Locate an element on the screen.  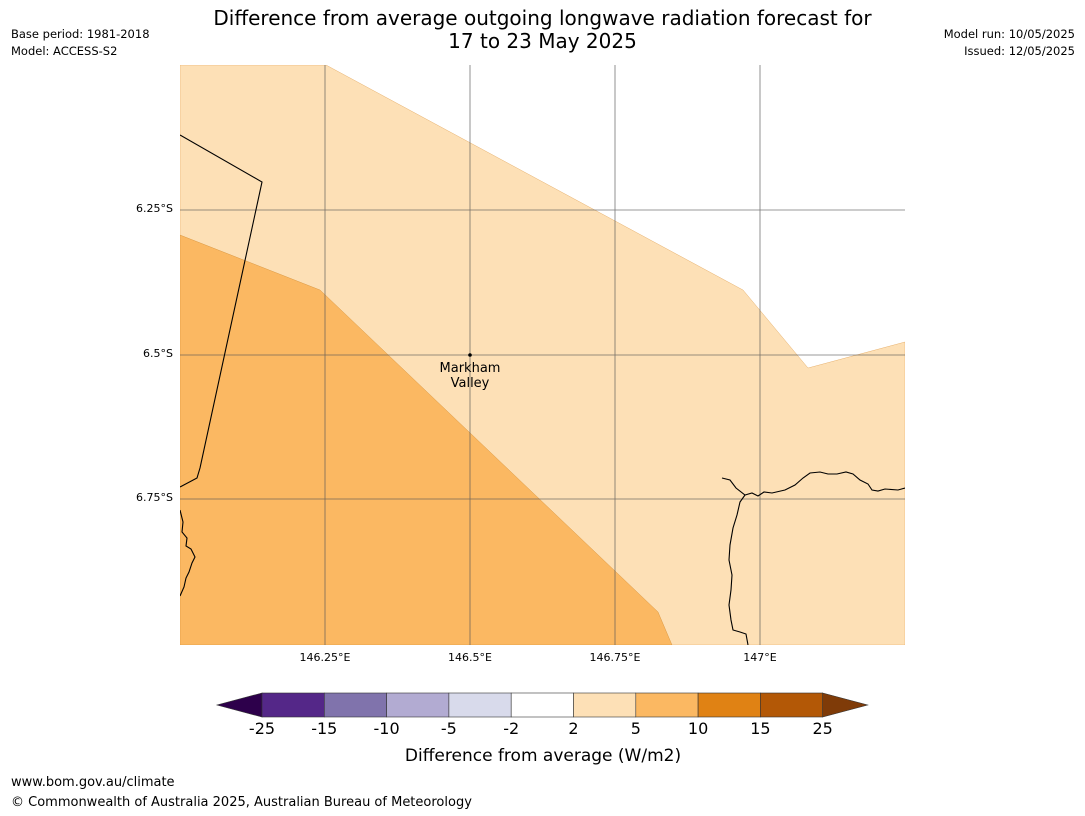
coastline-east is located at coordinates (813, 484).